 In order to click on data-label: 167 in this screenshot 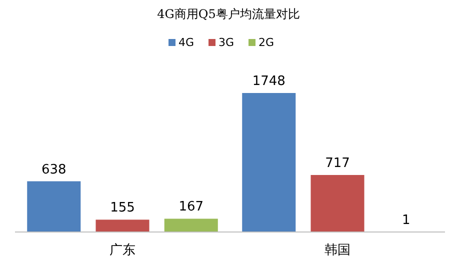, I will do `click(191, 207)`.